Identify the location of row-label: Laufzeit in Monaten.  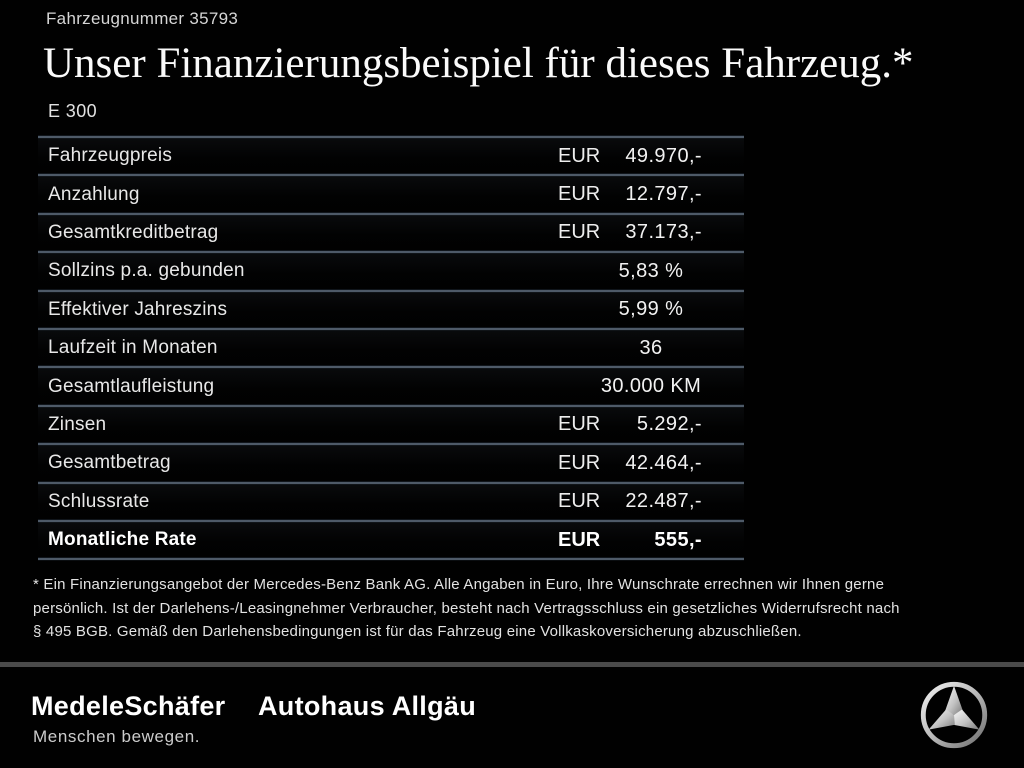
(133, 348).